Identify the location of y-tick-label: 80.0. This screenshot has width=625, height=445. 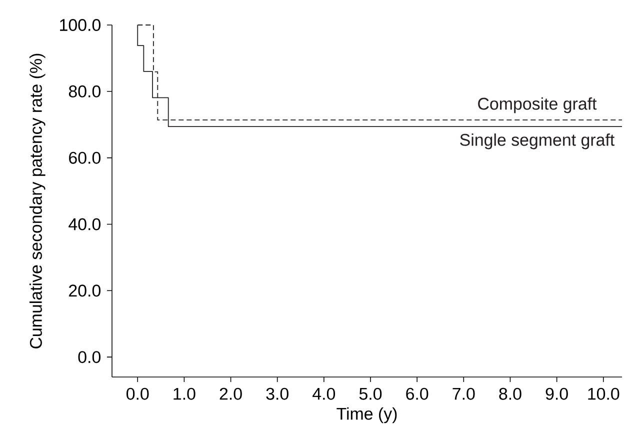
(84, 91).